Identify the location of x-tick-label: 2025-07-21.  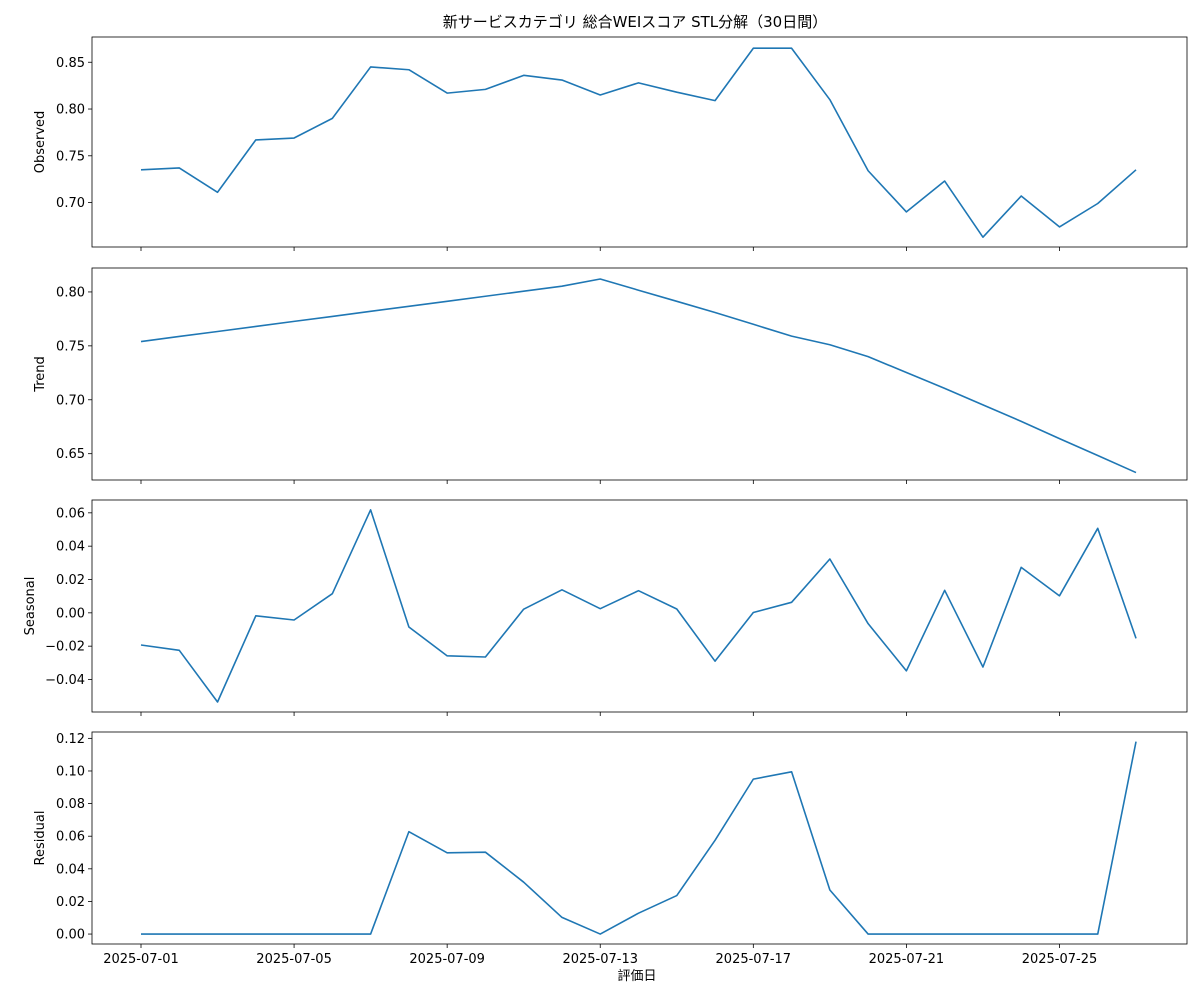
(907, 959).